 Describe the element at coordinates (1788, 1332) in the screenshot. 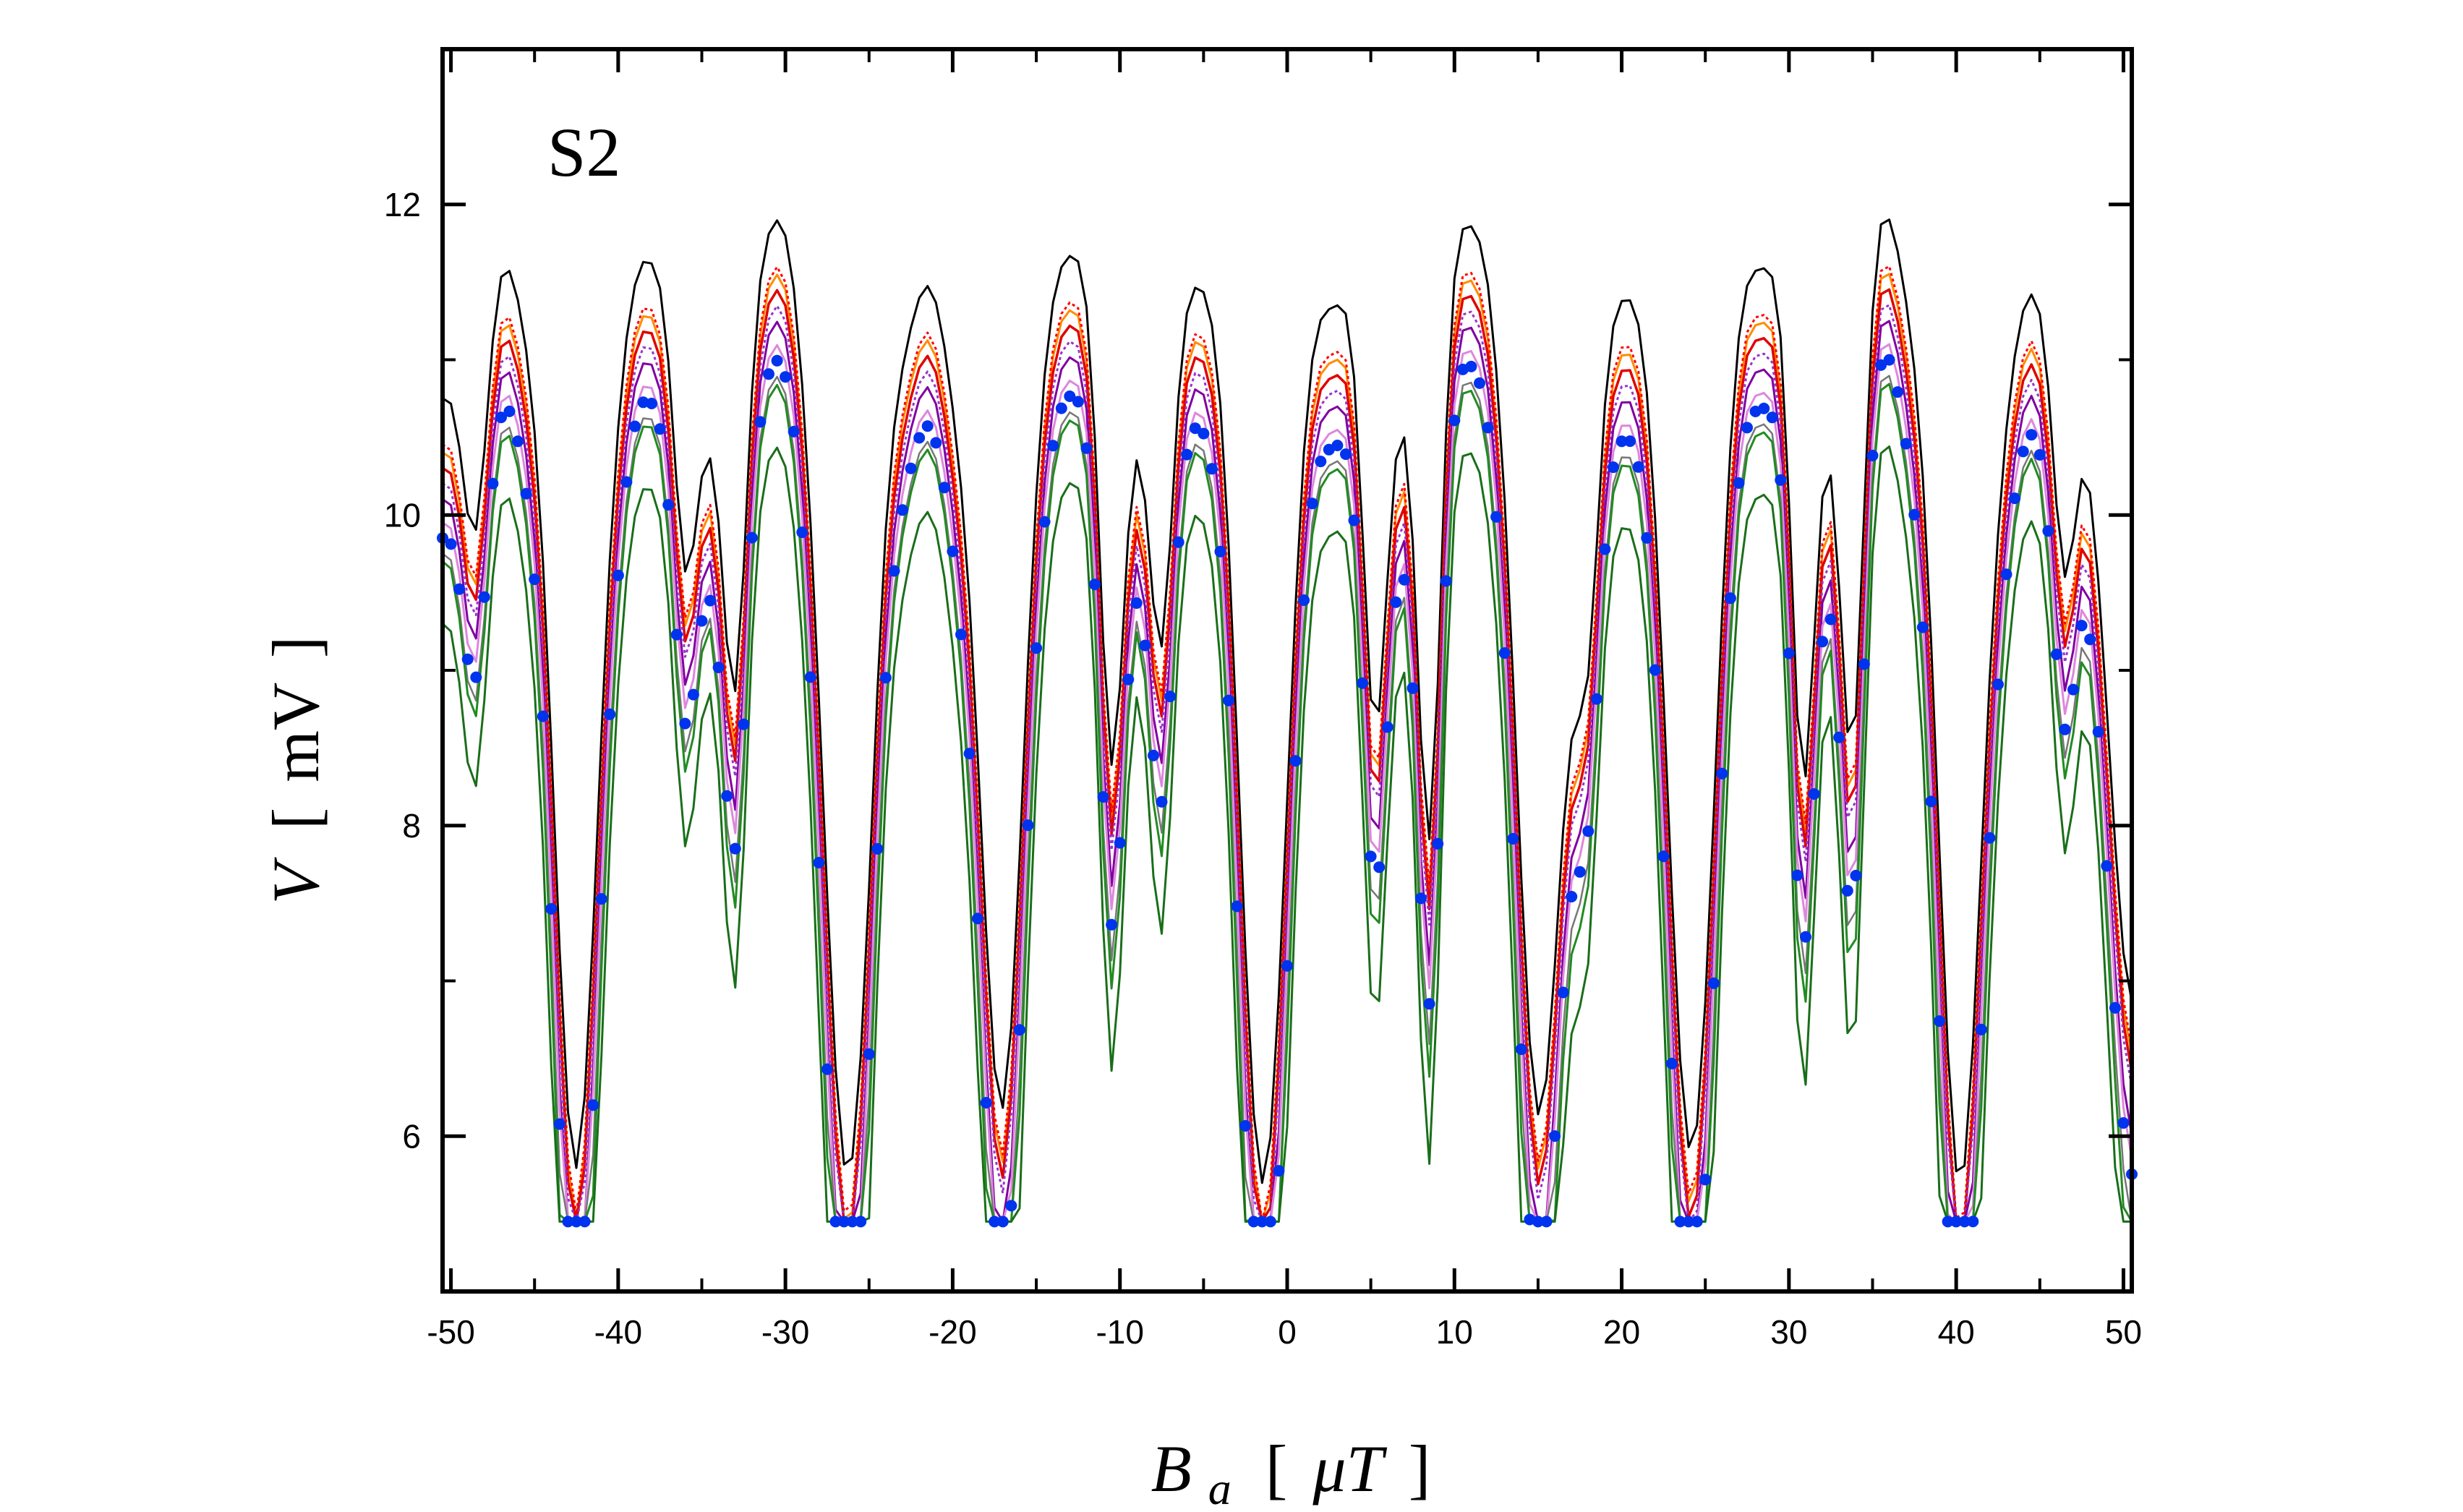

I see `x-tick-label: 30` at that location.